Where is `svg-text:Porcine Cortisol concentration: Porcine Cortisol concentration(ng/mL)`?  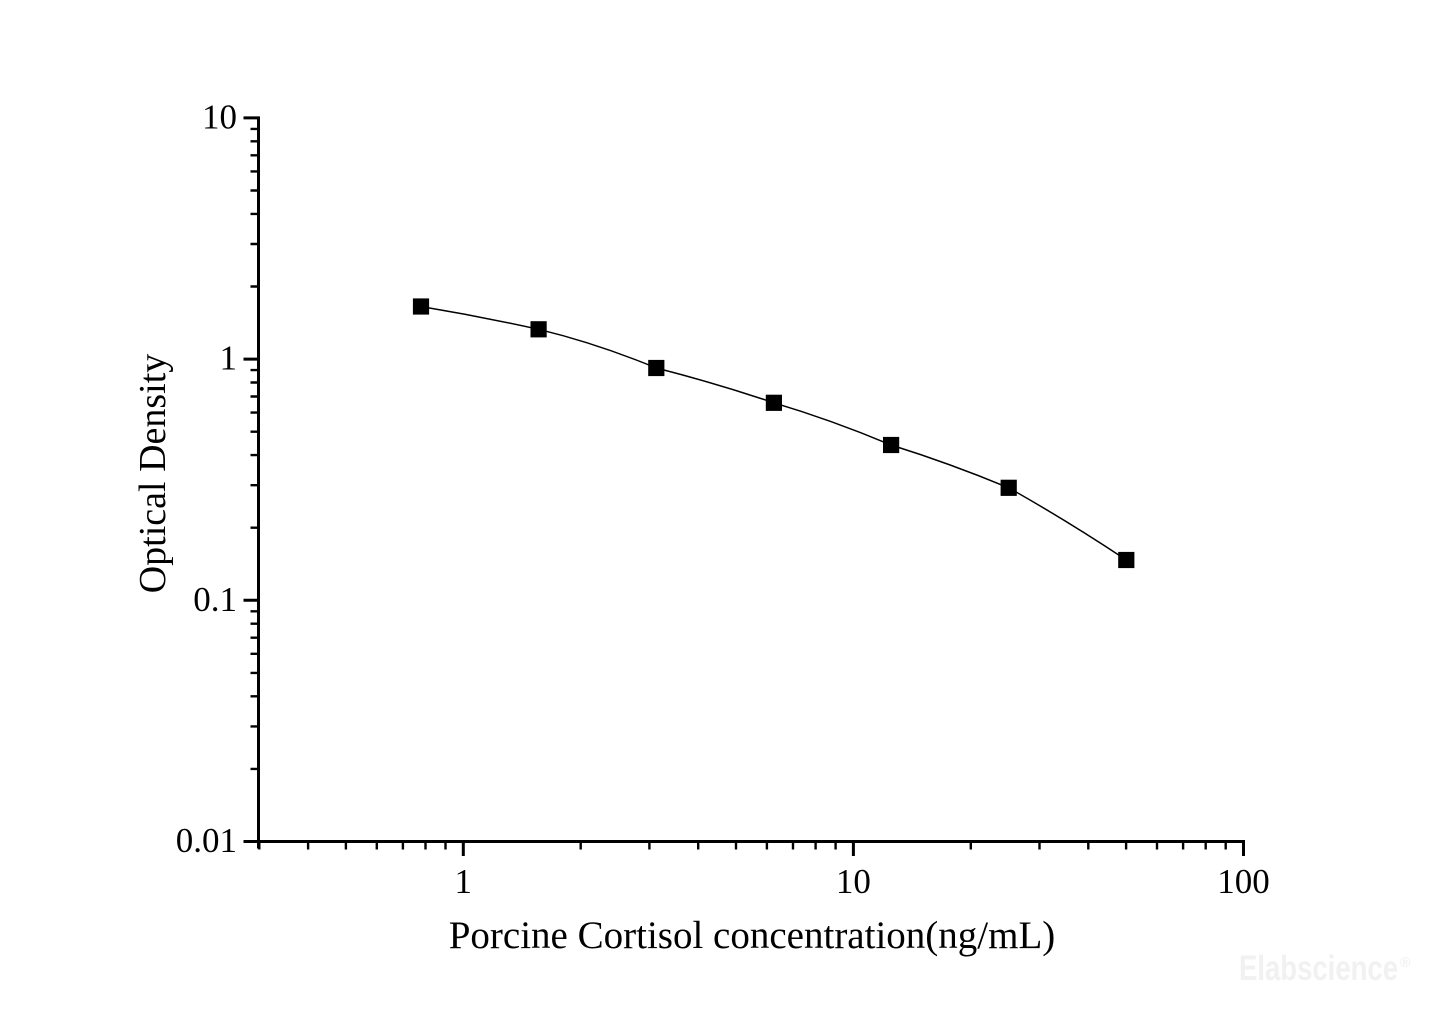
svg-text:Porcine Cortisol concentration: Porcine Cortisol concentration(ng/mL) is located at coordinates (752, 935).